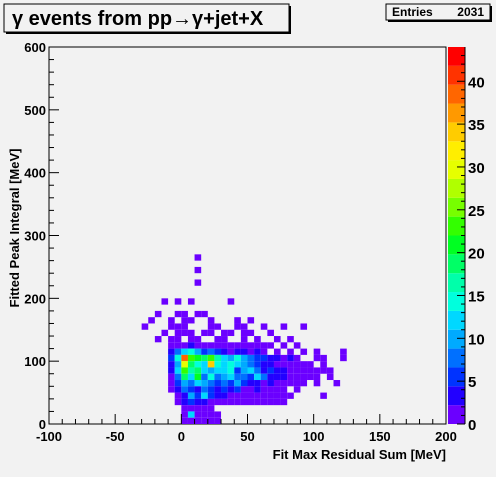  What do you see at coordinates (247, 436) in the screenshot?
I see `x-tick-label: 50` at bounding box center [247, 436].